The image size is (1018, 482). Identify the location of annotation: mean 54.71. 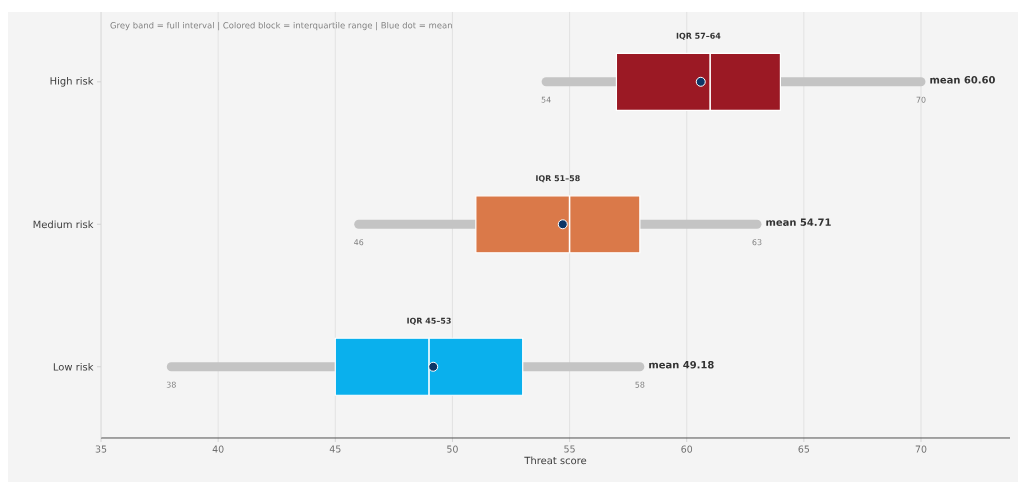
(798, 222).